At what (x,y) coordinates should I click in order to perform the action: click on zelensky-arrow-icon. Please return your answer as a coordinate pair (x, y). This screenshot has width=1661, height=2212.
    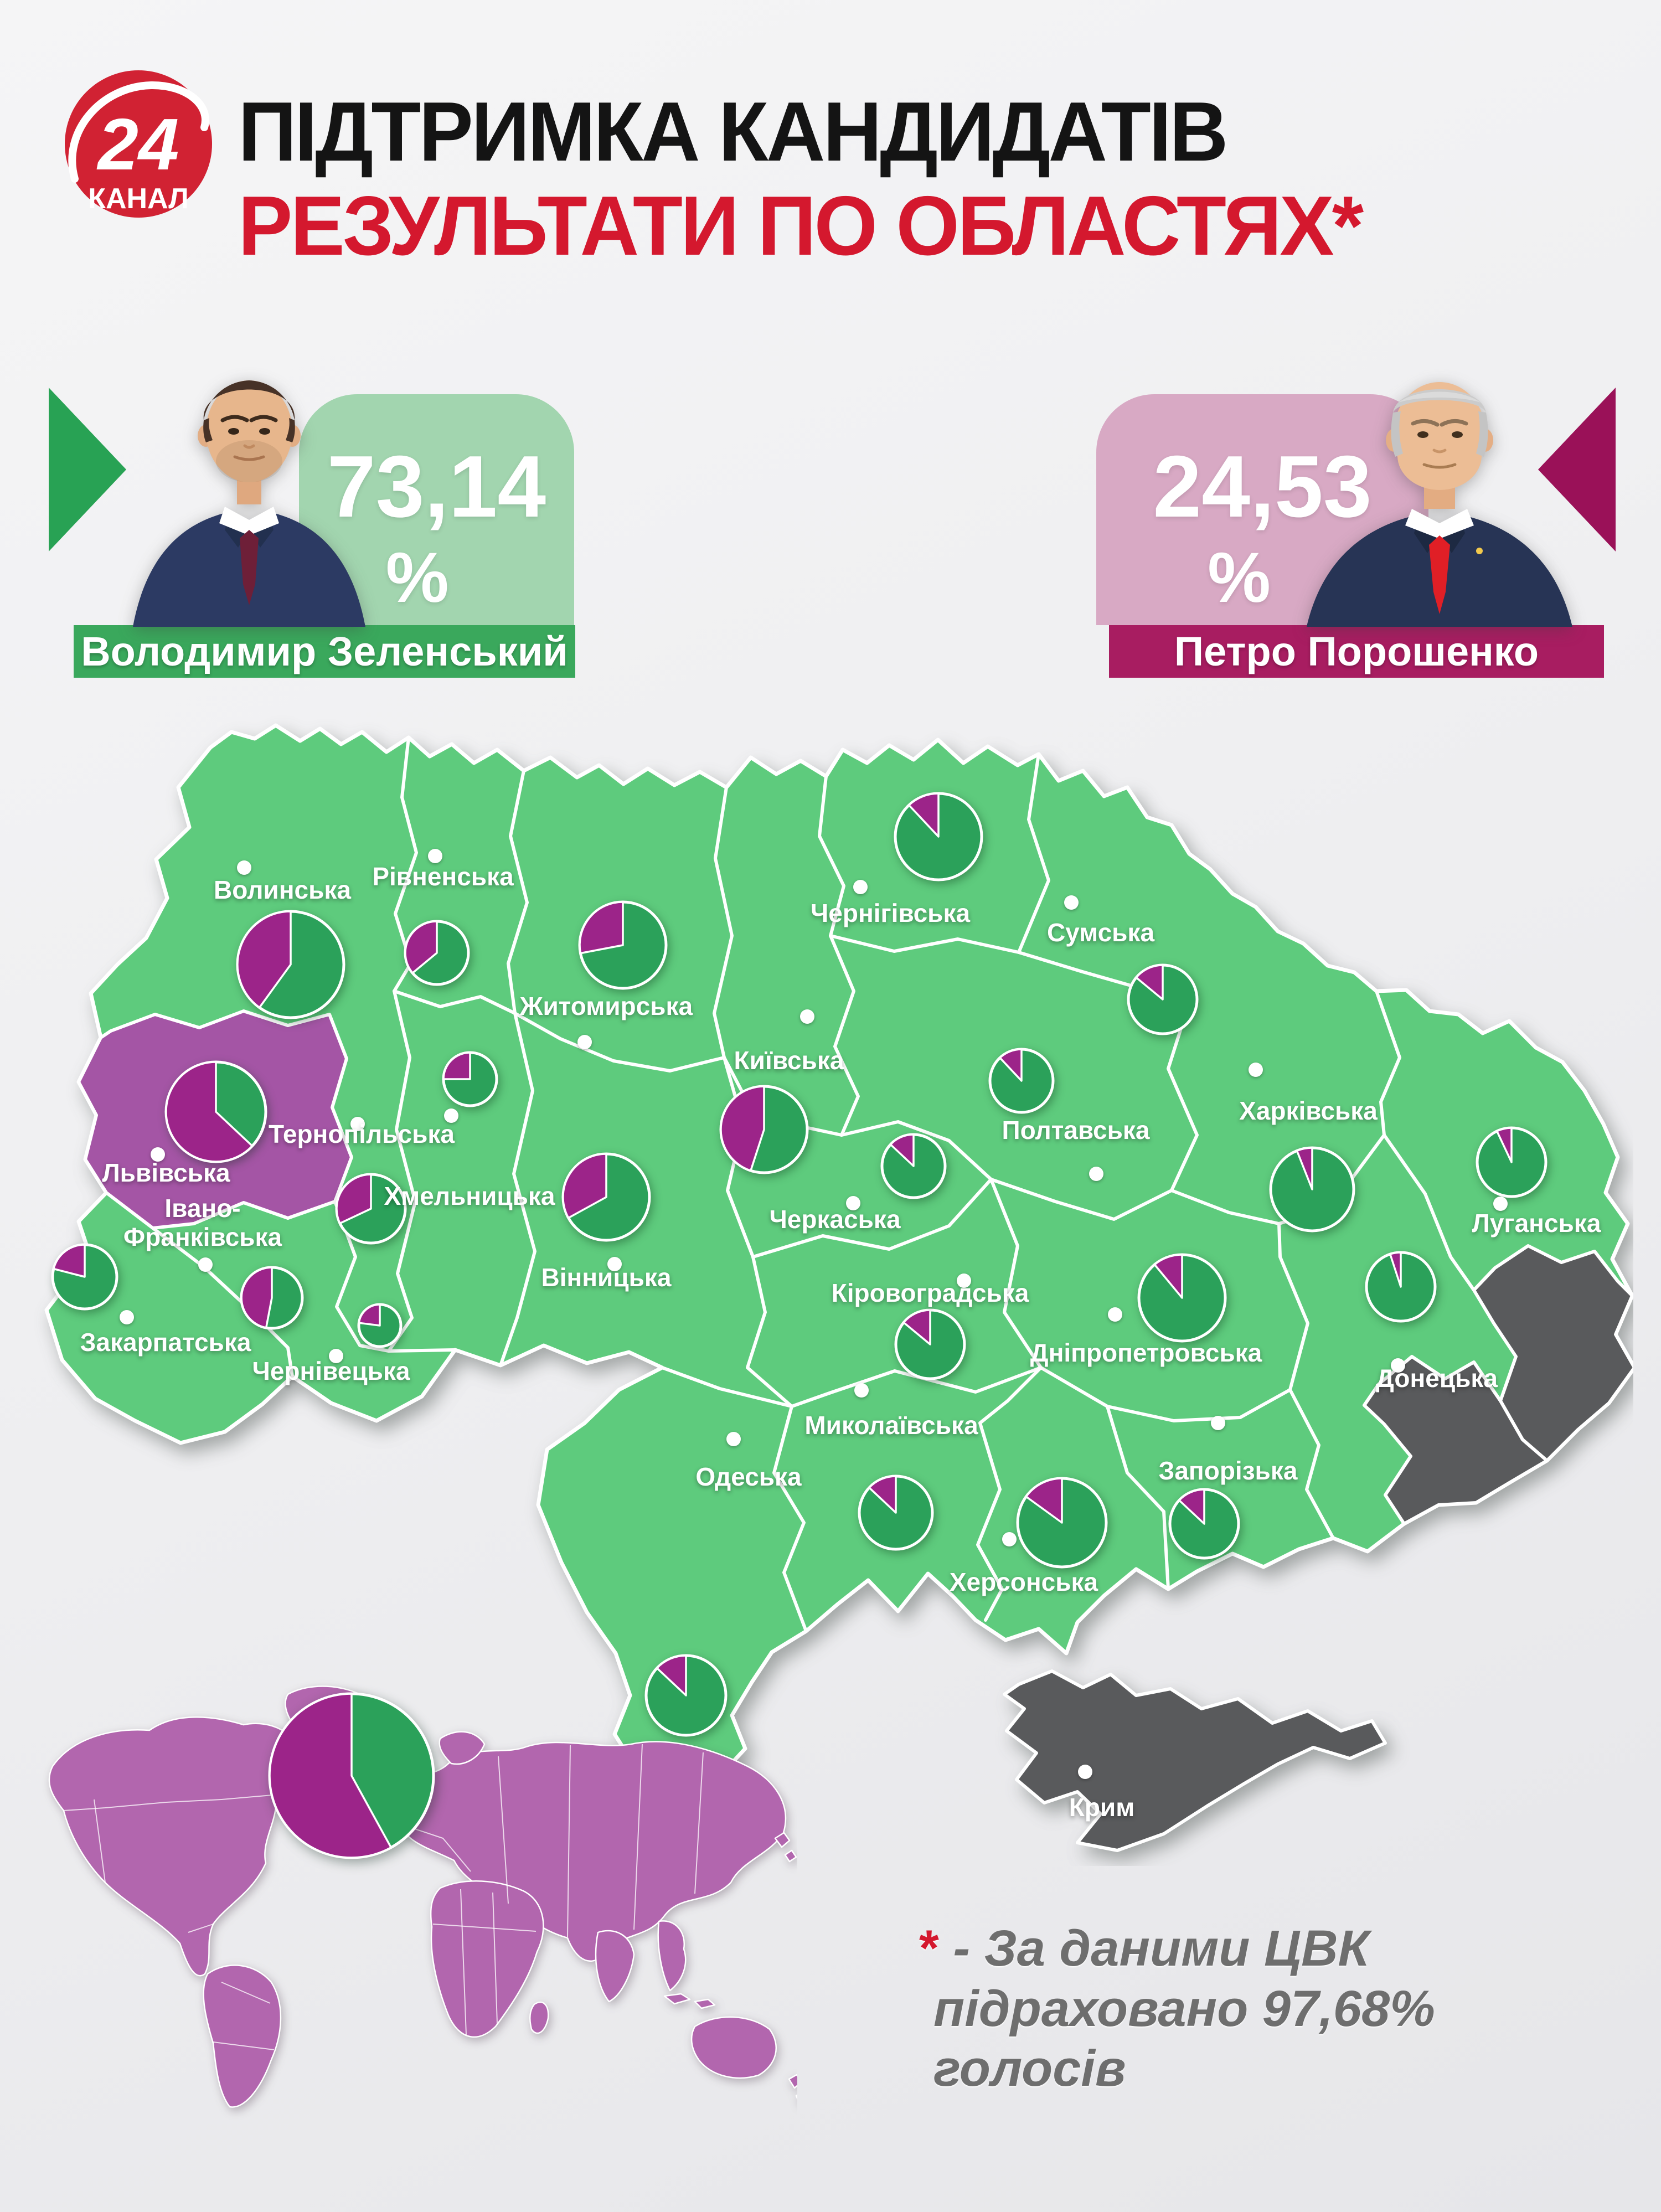
    Looking at the image, I should click on (87, 469).